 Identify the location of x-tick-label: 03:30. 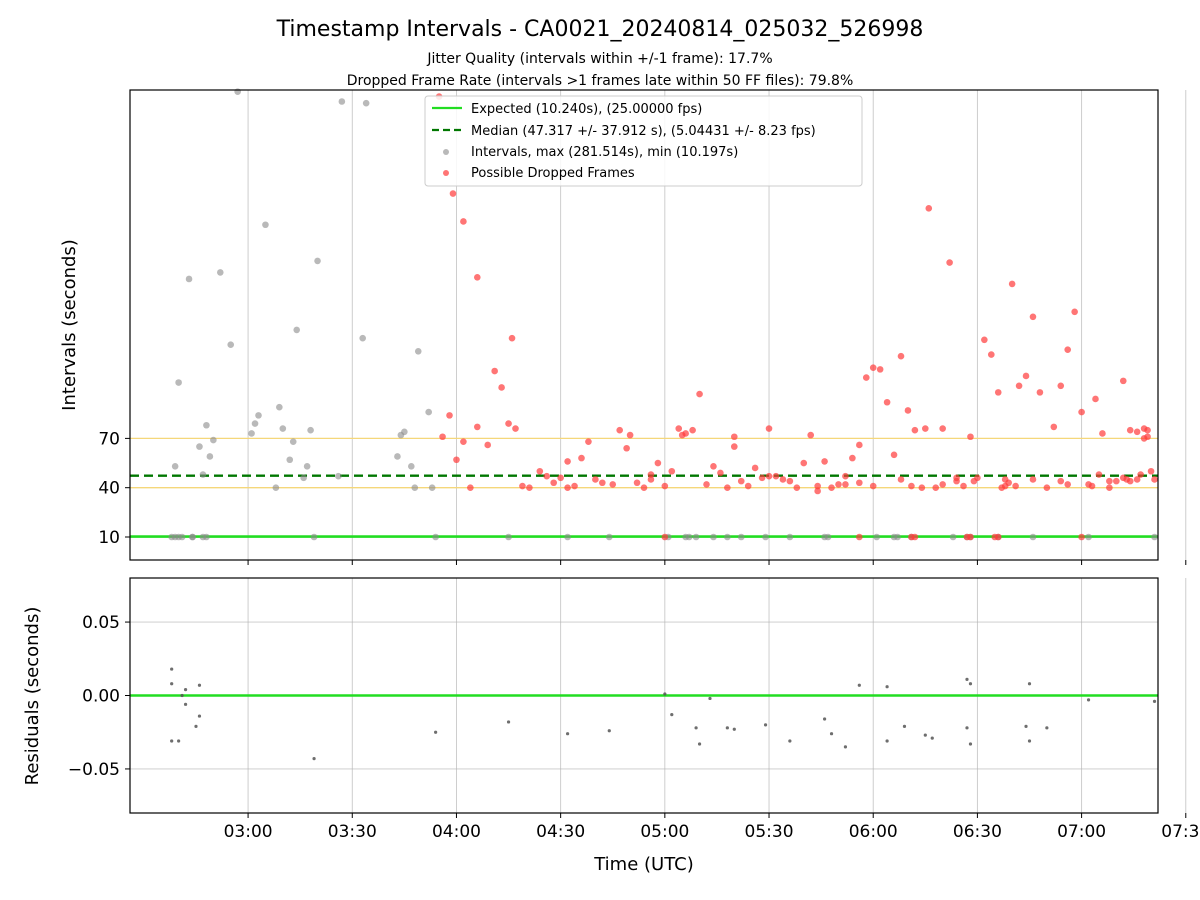
(352, 832).